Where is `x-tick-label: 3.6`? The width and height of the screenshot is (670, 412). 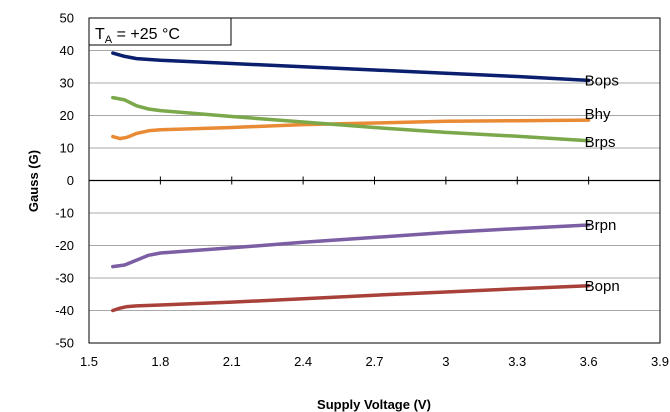
x-tick-label: 3.6 is located at coordinates (589, 361).